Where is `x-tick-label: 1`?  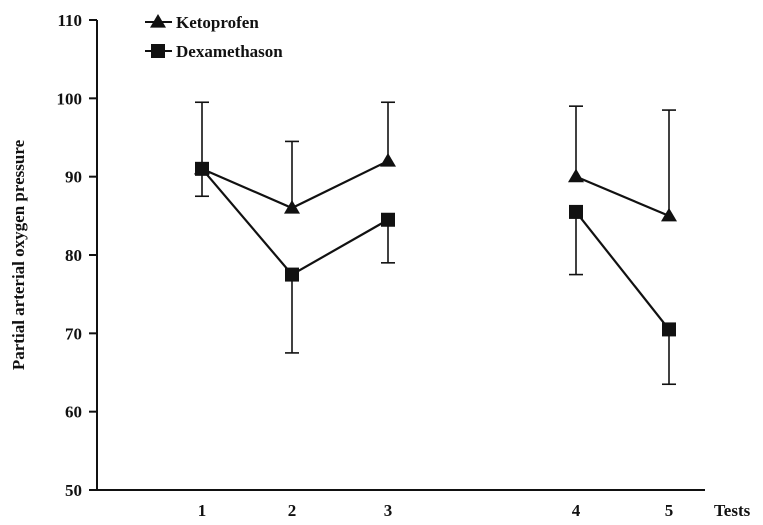 x-tick-label: 1 is located at coordinates (202, 510).